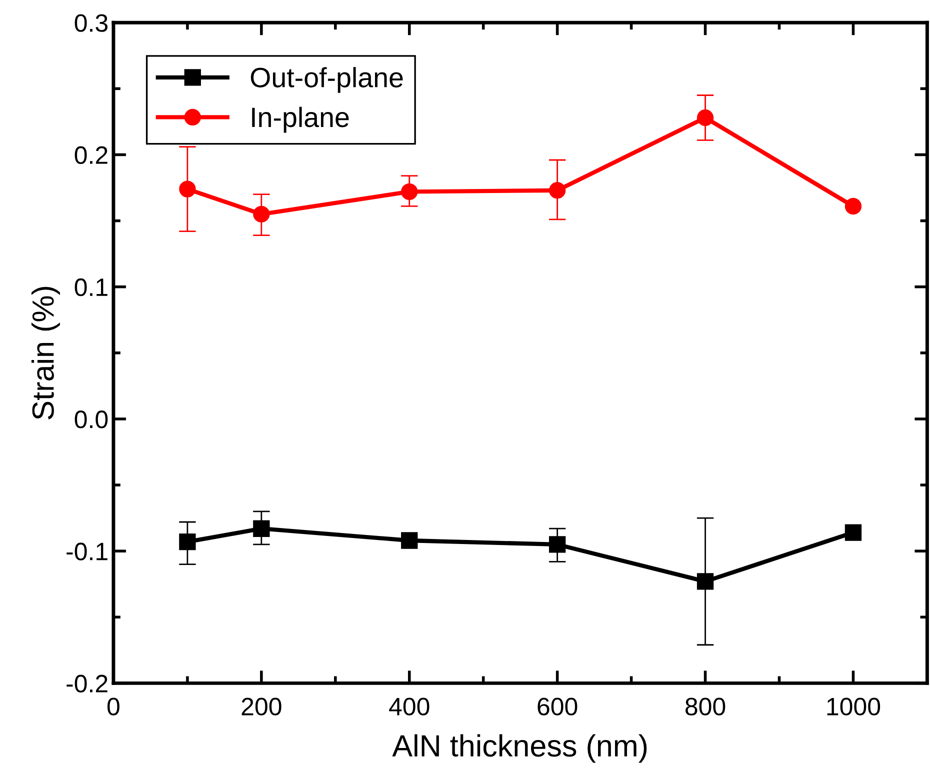 This screenshot has height=779, width=930. Describe the element at coordinates (91, 419) in the screenshot. I see `y-tick-label: 0.0` at that location.